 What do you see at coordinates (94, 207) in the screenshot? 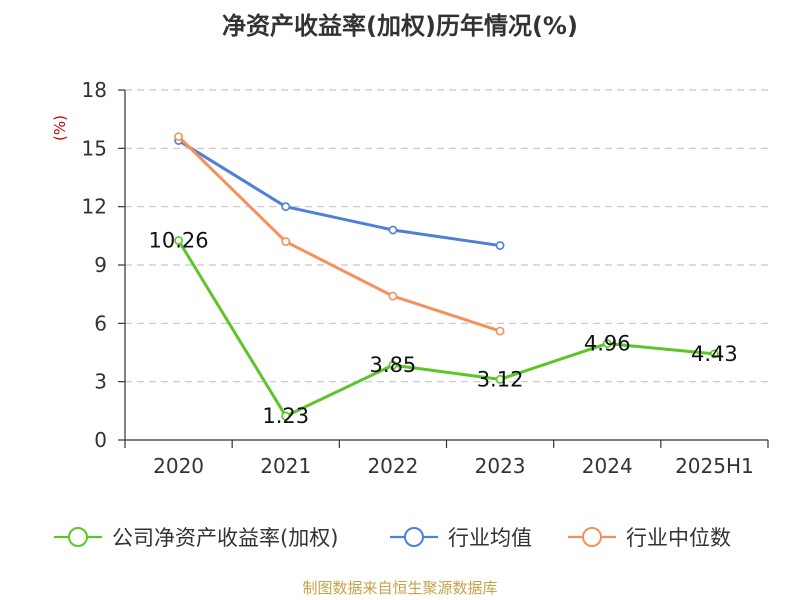
I see `y-tick-label: 12` at bounding box center [94, 207].